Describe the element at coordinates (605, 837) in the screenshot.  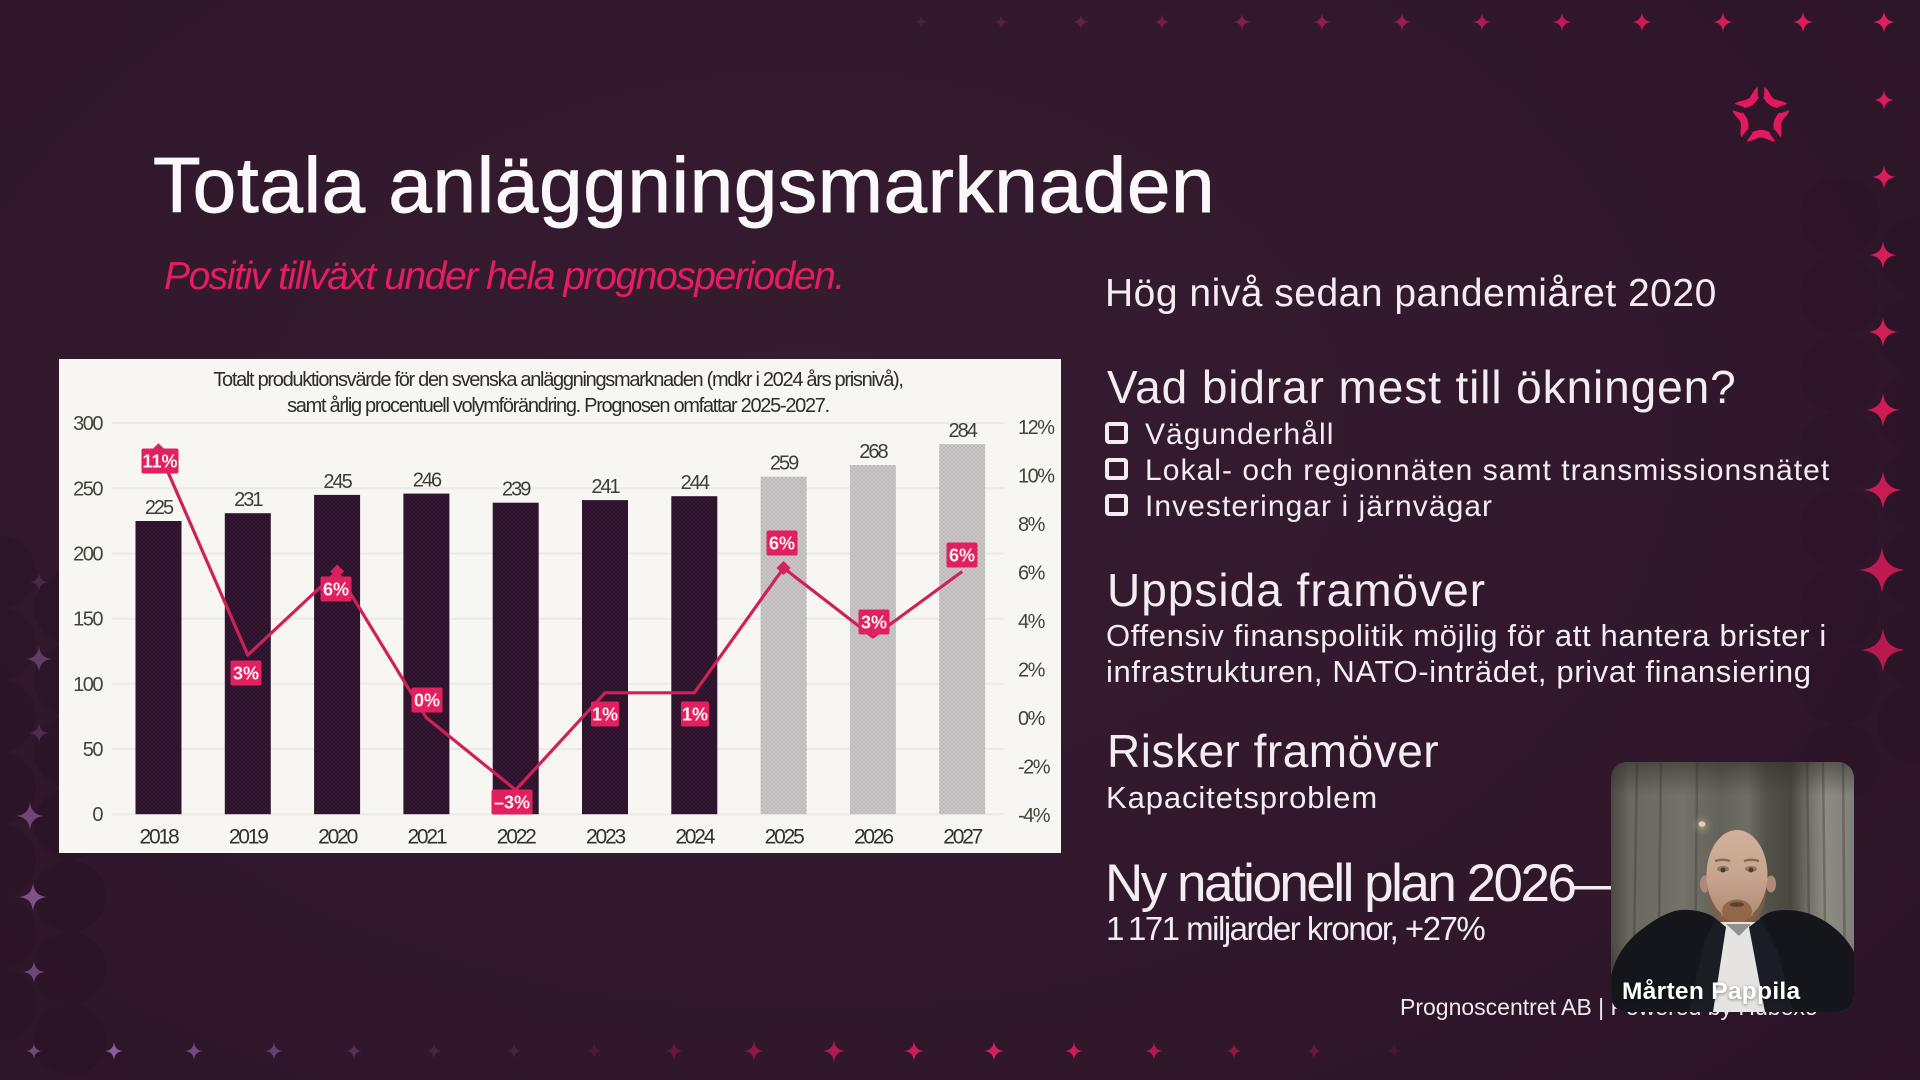
I see `svg-text: 2023` at that location.